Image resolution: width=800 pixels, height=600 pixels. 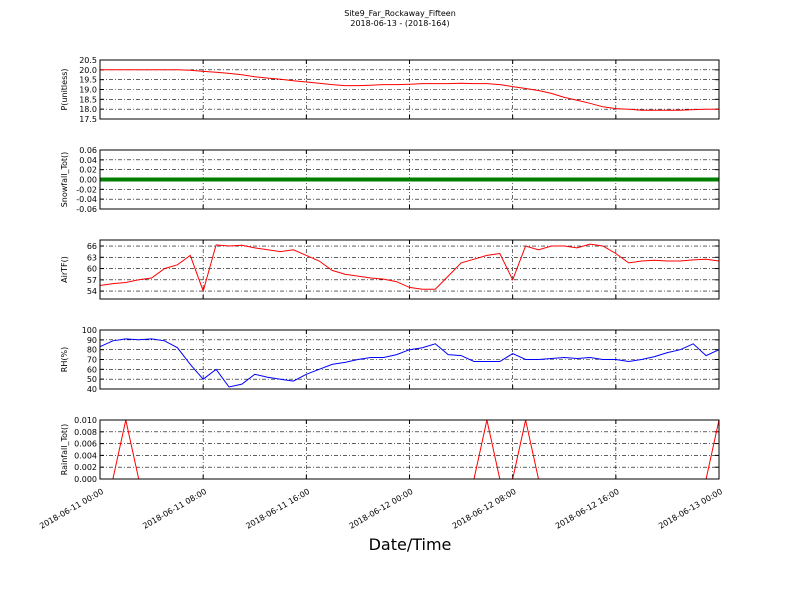 What do you see at coordinates (92, 280) in the screenshot?
I see `y-tick-label: 57` at bounding box center [92, 280].